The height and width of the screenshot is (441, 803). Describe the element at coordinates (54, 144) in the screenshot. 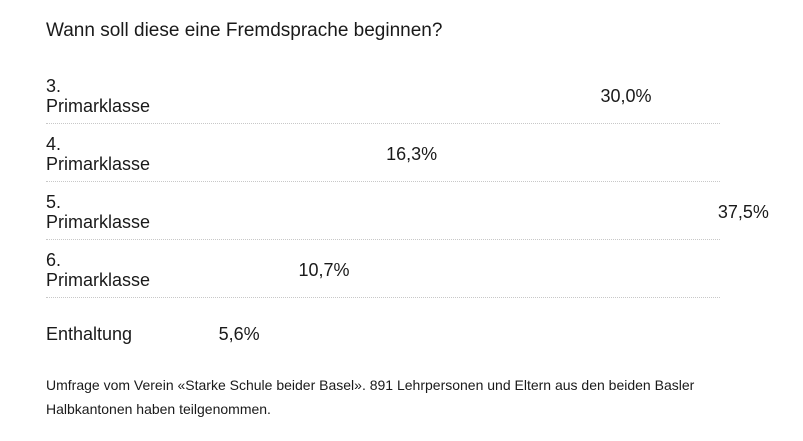

I see `category-label-line: 4.` at that location.